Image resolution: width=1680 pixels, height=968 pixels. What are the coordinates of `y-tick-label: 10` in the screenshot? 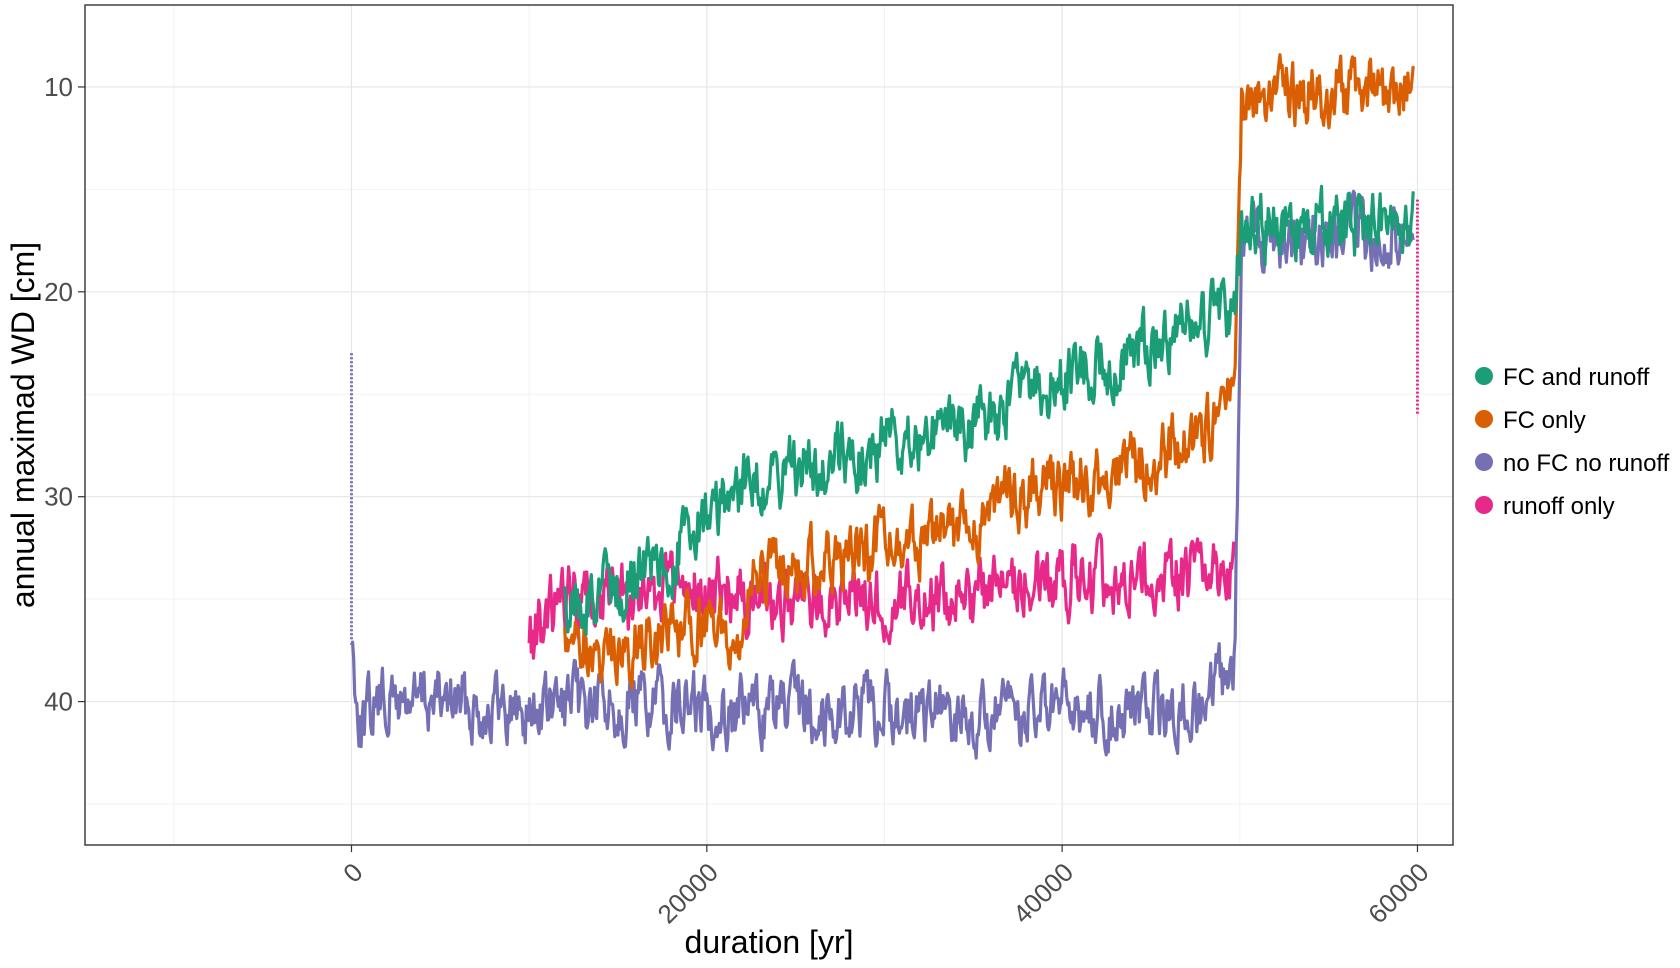 It's located at (58, 87).